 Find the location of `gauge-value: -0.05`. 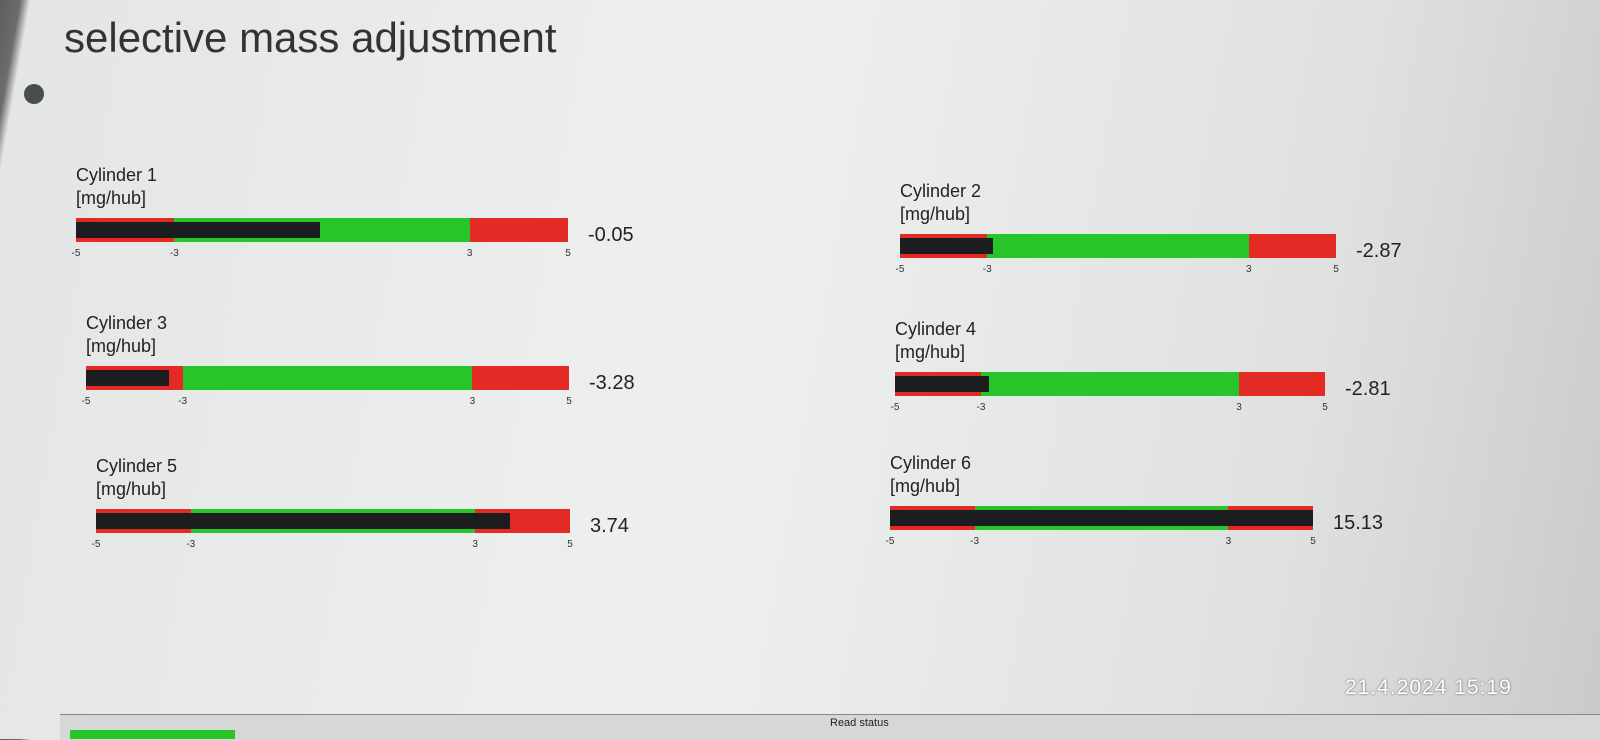

gauge-value: -0.05 is located at coordinates (611, 235).